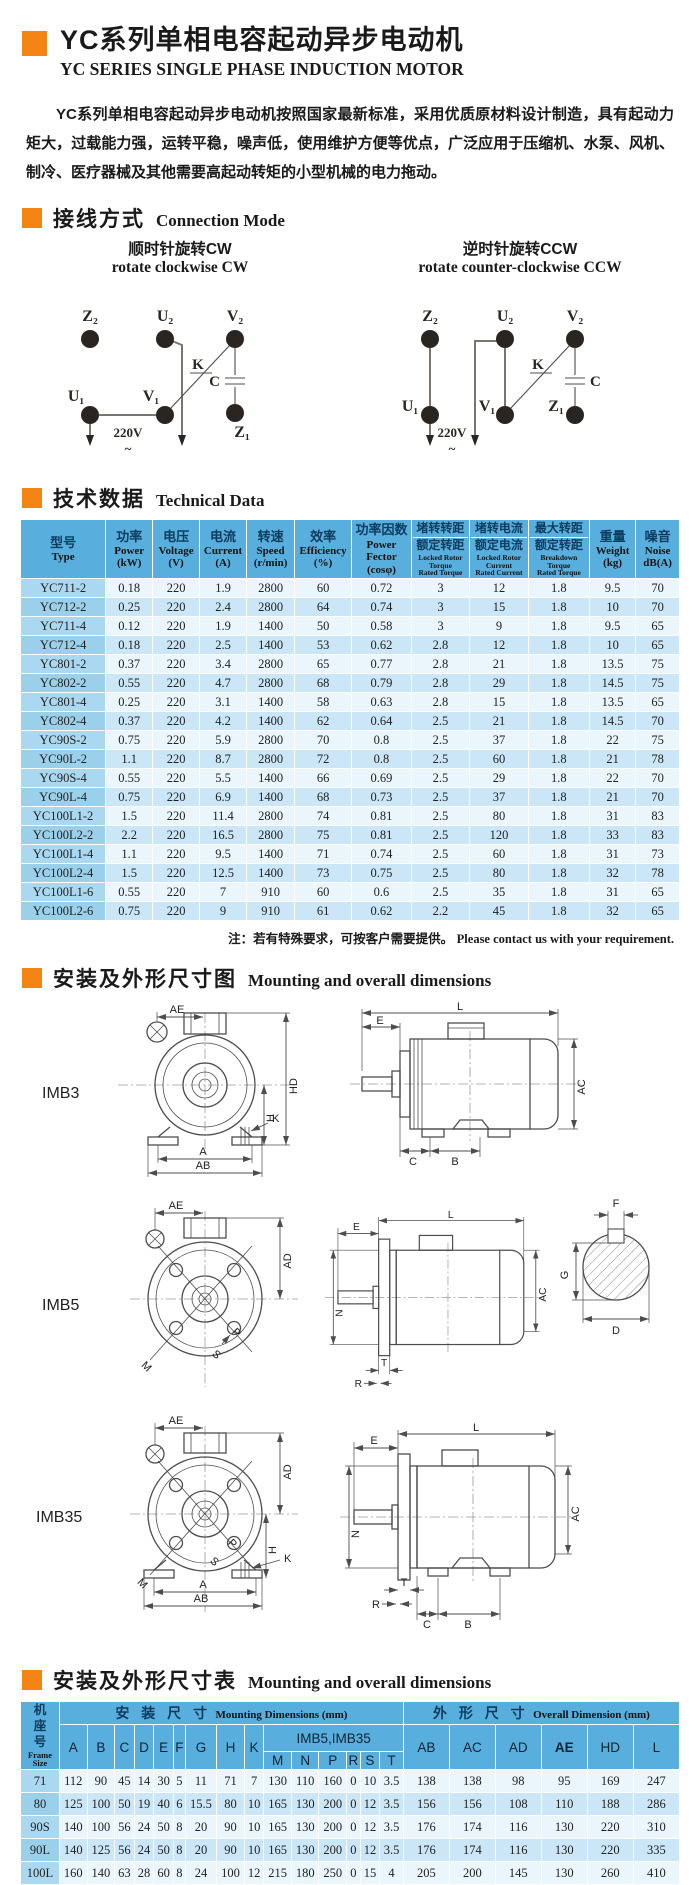 Image resolution: width=700 pixels, height=1885 pixels. Describe the element at coordinates (254, 1827) in the screenshot. I see `data-cell: 10` at that location.